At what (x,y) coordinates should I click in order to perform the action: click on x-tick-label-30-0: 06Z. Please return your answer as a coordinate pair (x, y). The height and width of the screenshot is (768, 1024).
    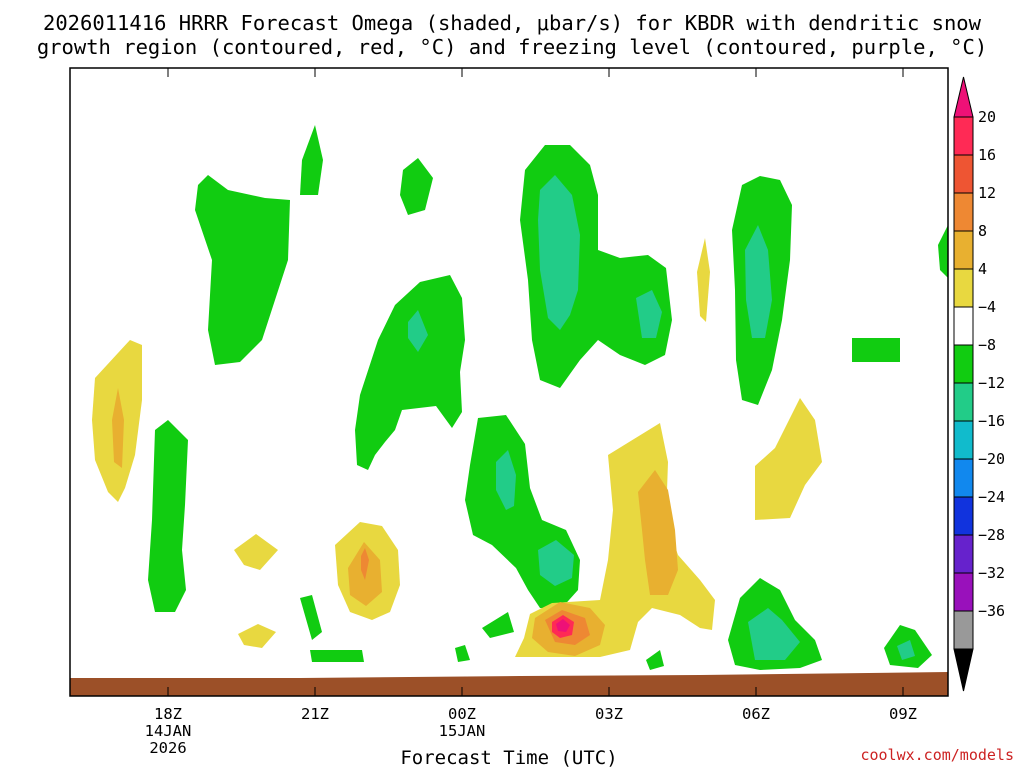
    Looking at the image, I should click on (756, 714).